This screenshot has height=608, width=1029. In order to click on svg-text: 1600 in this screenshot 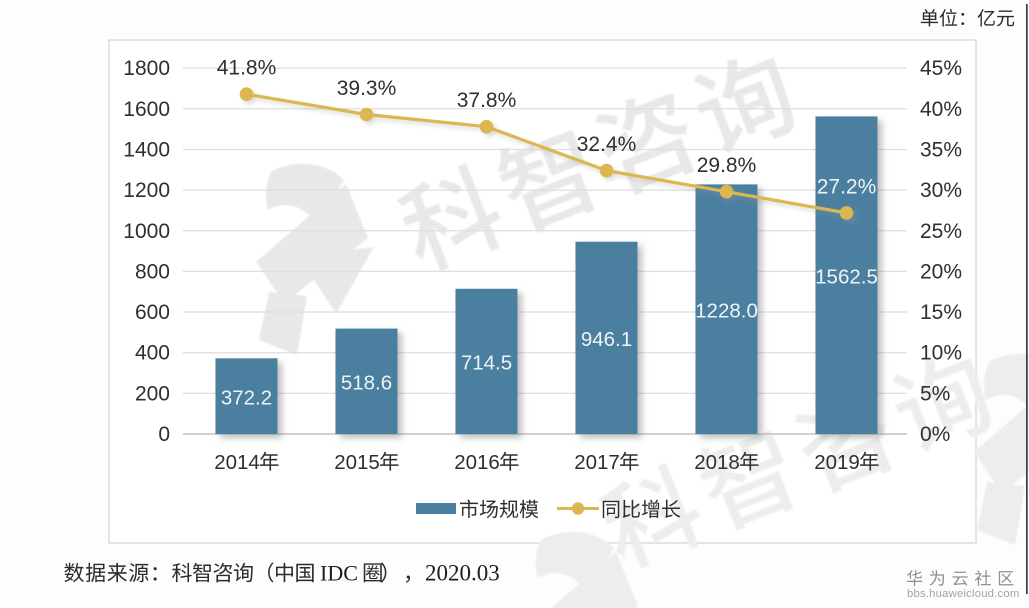, I will do `click(146, 109)`.